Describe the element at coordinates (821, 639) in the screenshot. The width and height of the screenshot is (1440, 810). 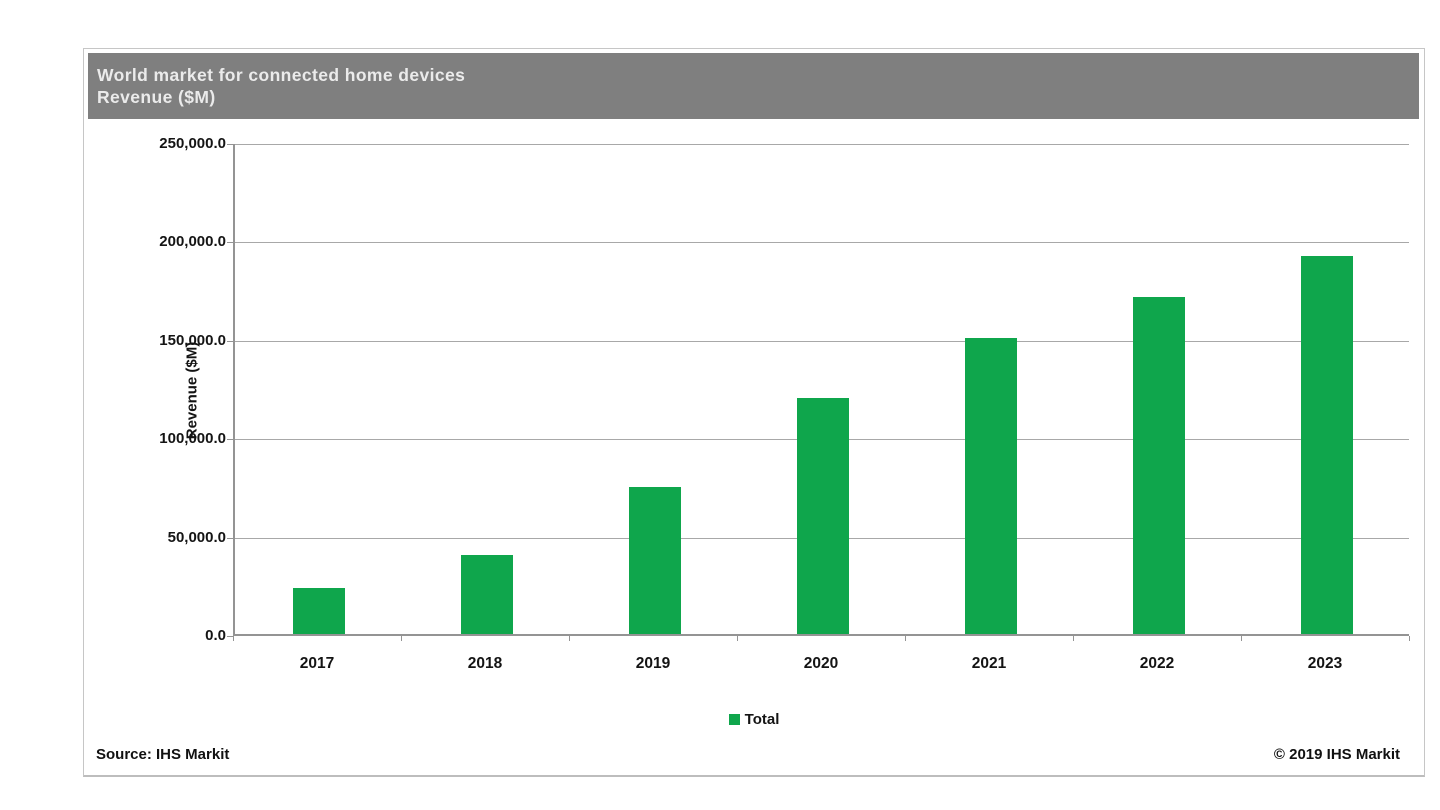
I see `x-axis-ticks` at that location.